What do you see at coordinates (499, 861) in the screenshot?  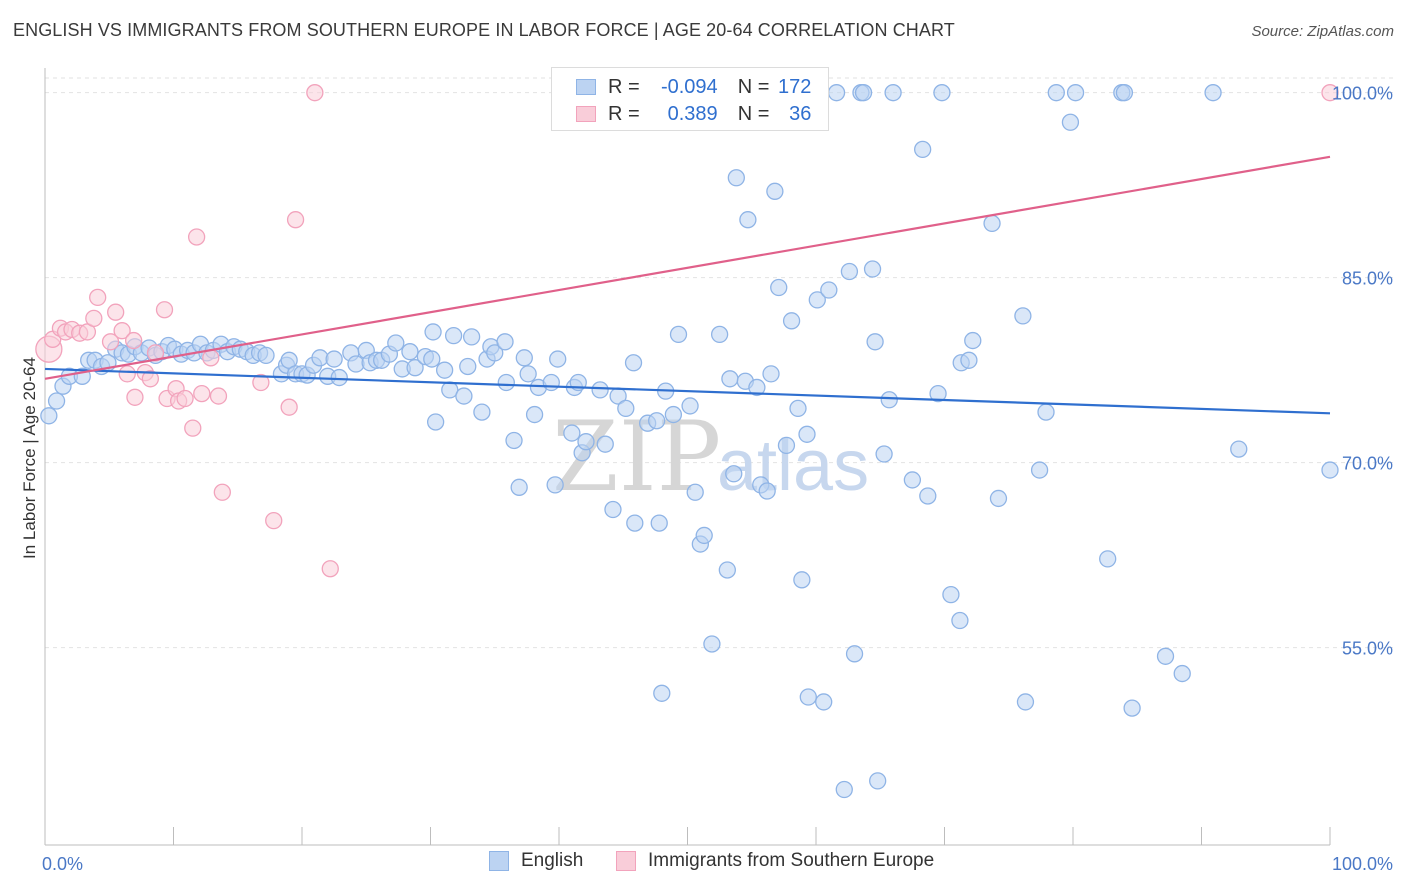 I see `series-swatch-english` at bounding box center [499, 861].